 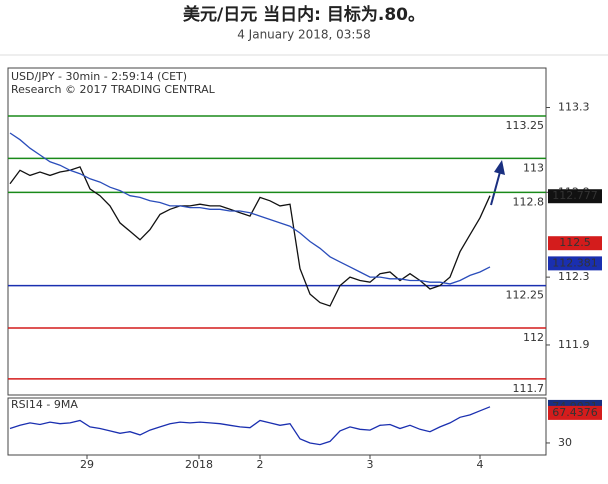 I want to click on level-label: 112.8, so click(x=529, y=201).